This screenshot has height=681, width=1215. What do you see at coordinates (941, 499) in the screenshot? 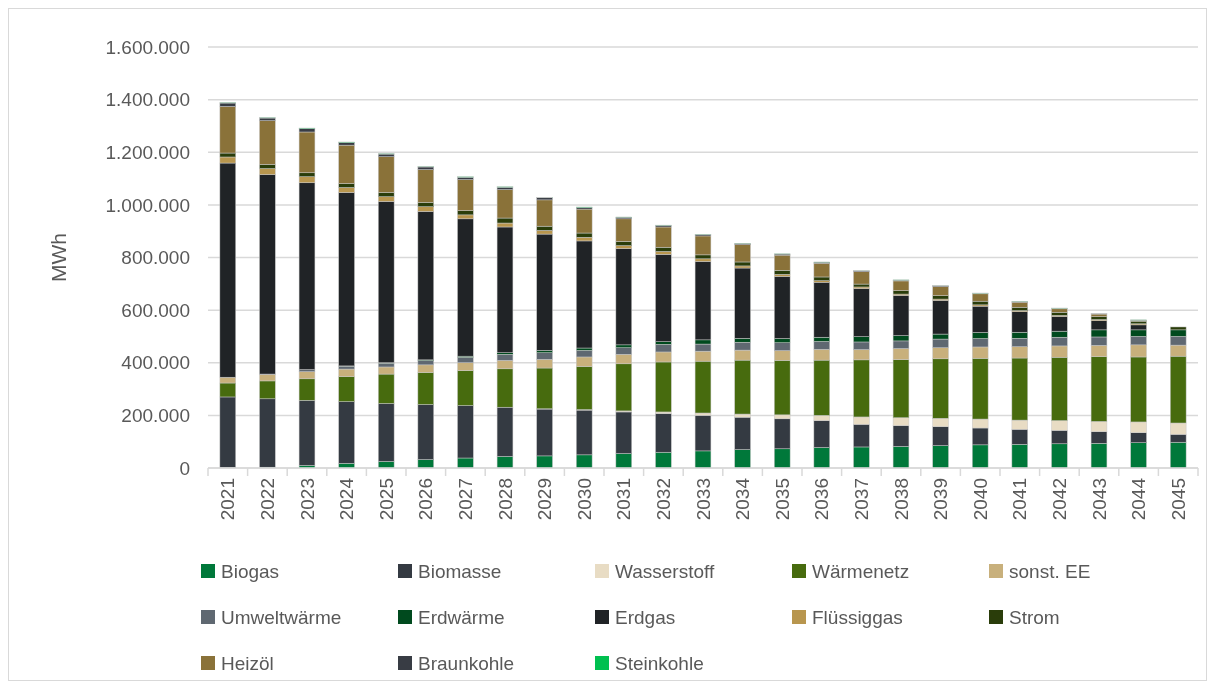
I see `x-tick-label: 2039` at bounding box center [941, 499].